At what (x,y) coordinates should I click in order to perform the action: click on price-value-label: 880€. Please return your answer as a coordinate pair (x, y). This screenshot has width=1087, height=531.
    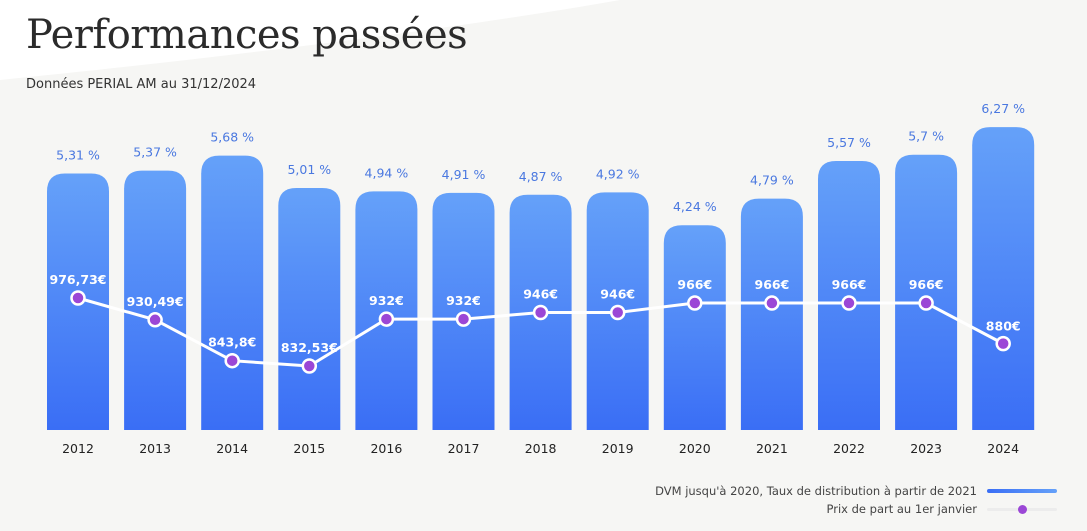
    Looking at the image, I should click on (1003, 326).